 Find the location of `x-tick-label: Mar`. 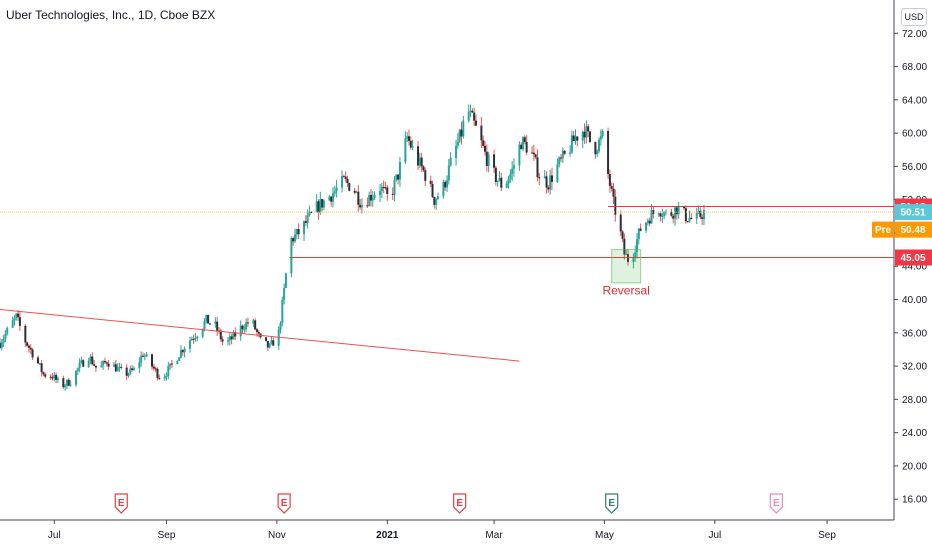

x-tick-label: Mar is located at coordinates (494, 535).